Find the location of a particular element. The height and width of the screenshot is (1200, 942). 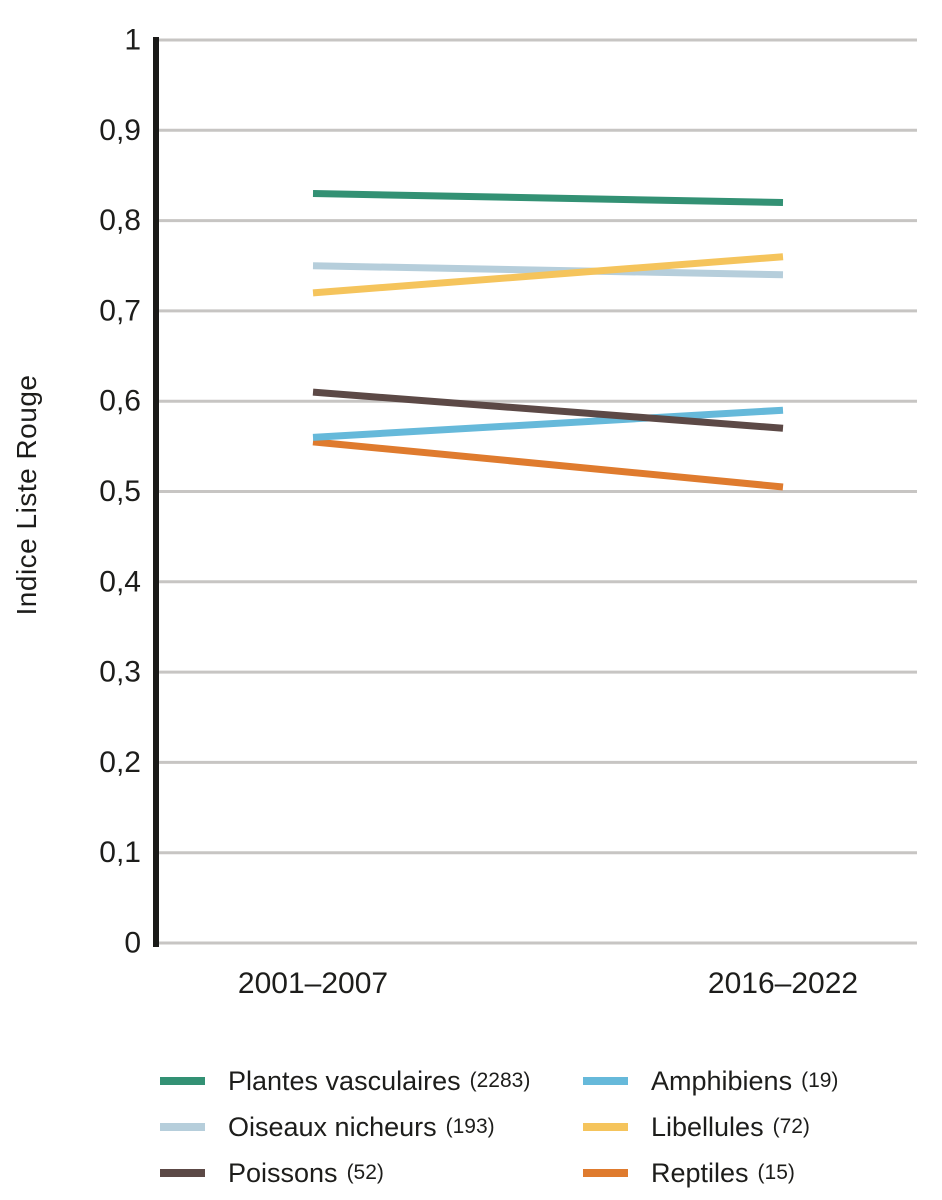

legend-item-oiseaux-nicheurs: Oiseaux nicheurs (193) is located at coordinates (345, 1127).